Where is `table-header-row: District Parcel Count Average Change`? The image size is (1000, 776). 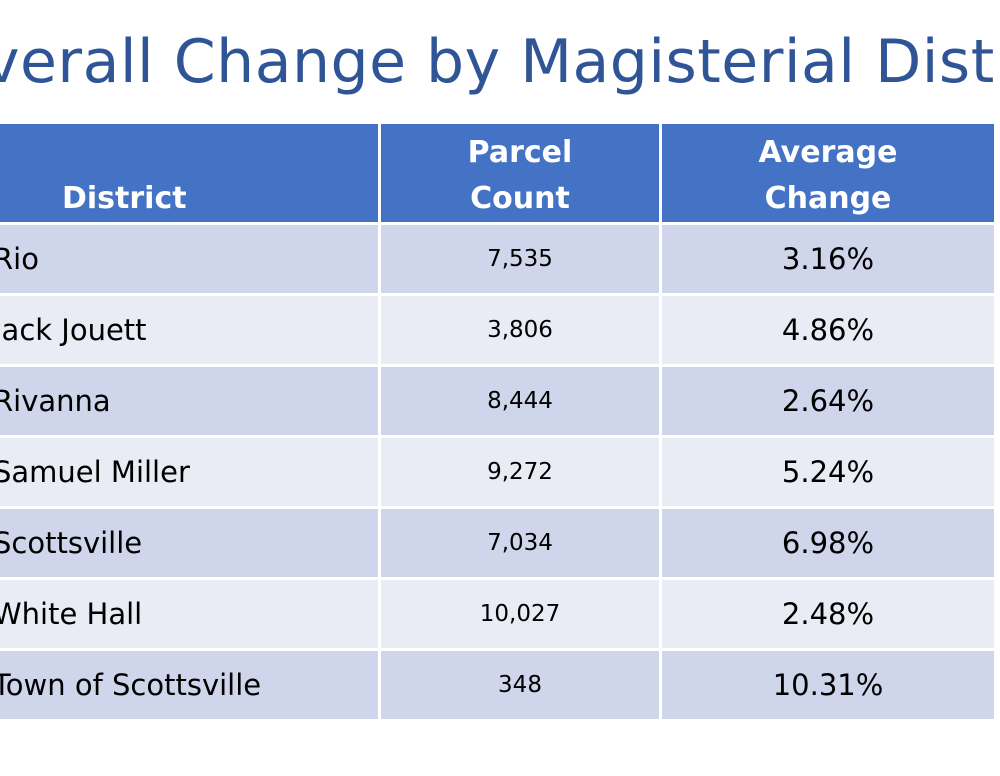
table-header-row: District Parcel Count Average Change is located at coordinates (498, 173).